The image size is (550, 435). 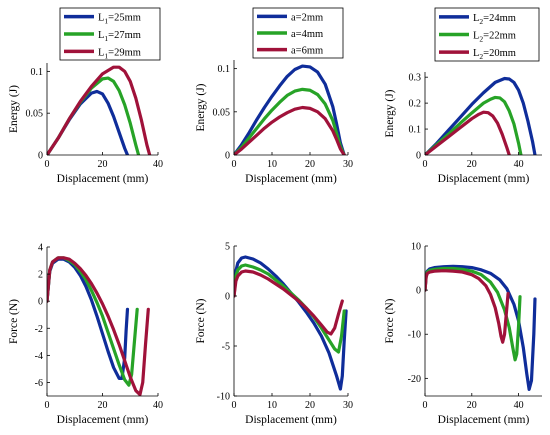 I want to click on y-tick-label: -5, so click(x=226, y=347).